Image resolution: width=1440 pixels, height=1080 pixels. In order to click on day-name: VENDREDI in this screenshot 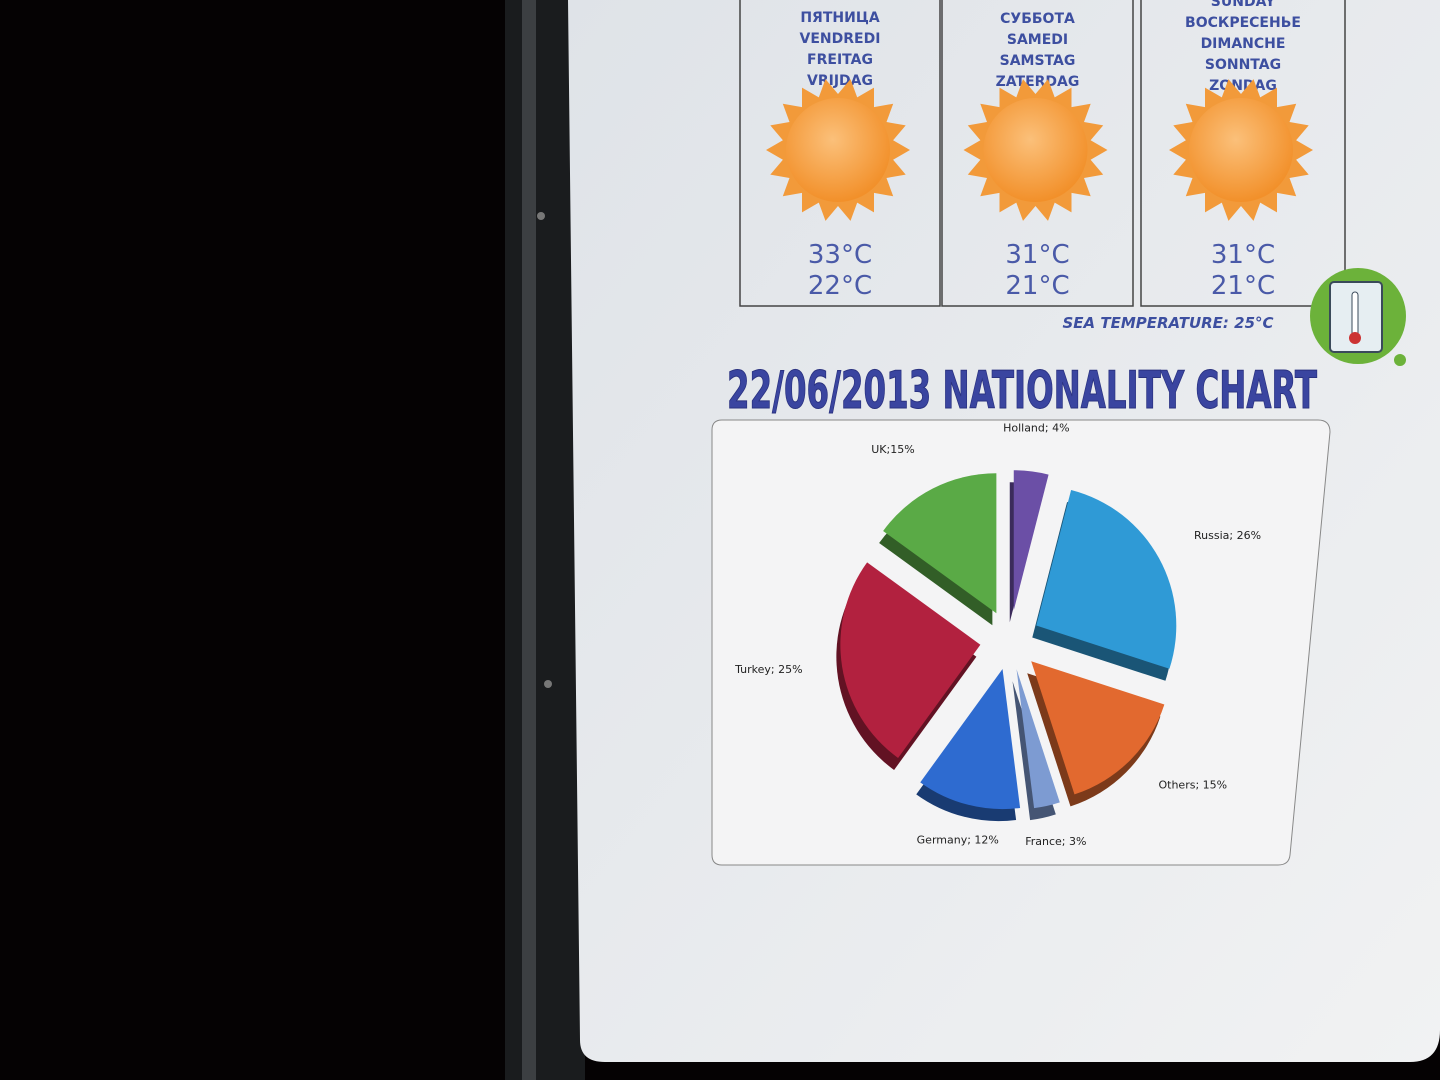, I will do `click(840, 39)`.